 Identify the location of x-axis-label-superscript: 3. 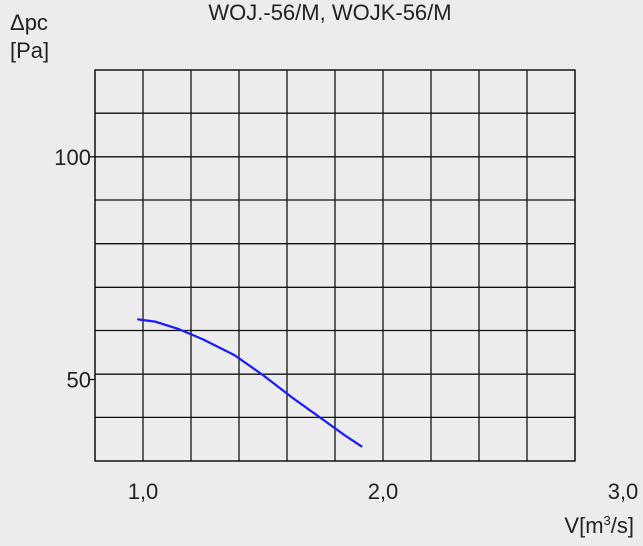
(607, 520).